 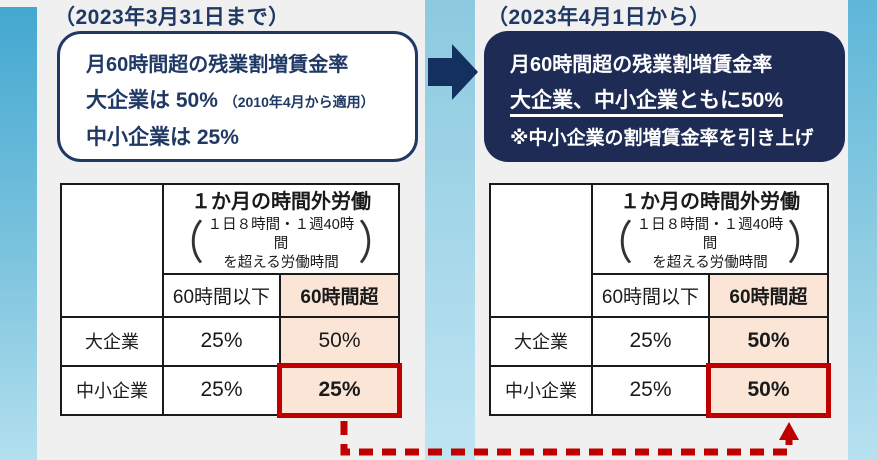 I want to click on highlight-connector-line, so click(x=566, y=438).